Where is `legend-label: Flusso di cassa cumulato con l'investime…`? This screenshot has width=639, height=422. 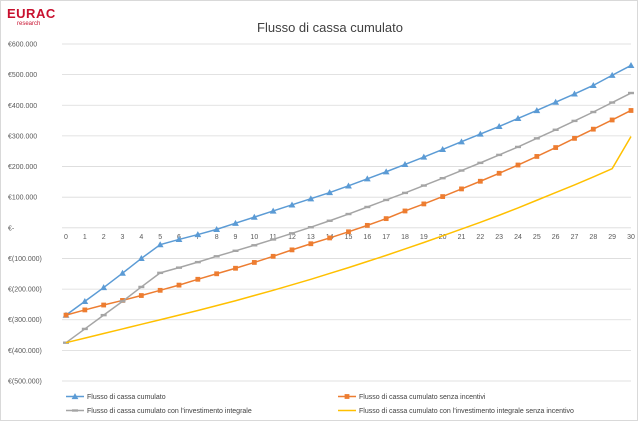
legend-label: Flusso di cassa cumulato con l'investime… is located at coordinates (169, 411).